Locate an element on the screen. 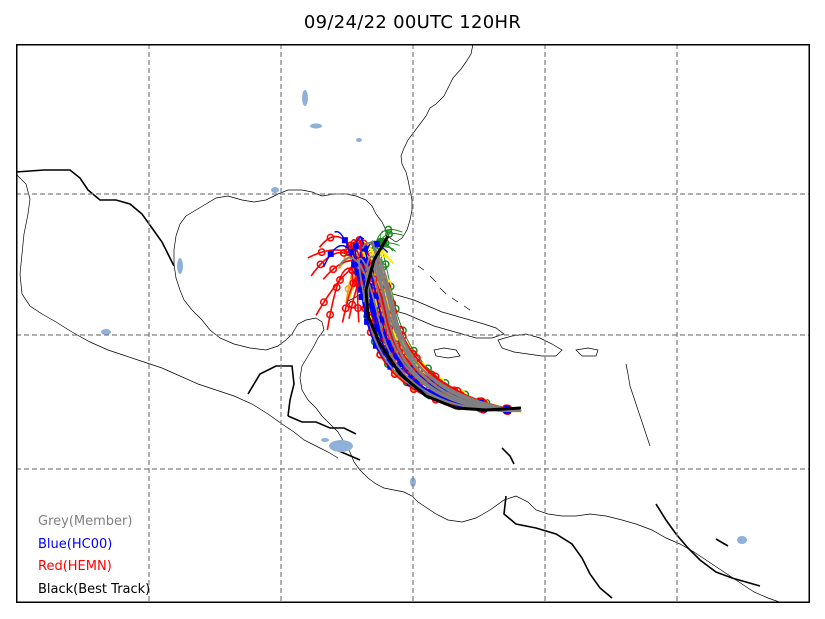  best-track is located at coordinates (443, 323).